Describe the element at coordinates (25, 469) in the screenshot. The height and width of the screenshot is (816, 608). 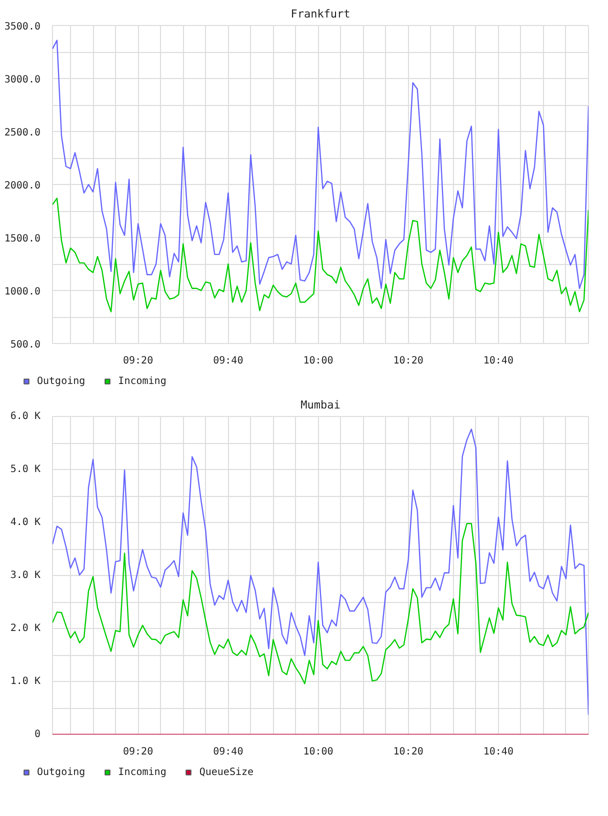
I see `y-tick-label: 5.0 K` at that location.